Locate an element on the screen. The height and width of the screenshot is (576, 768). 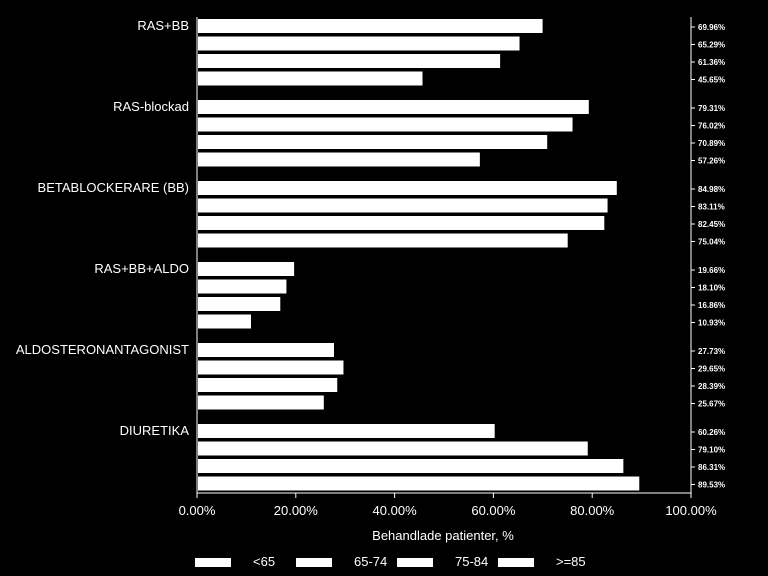
x-tick-label: 60.00% is located at coordinates (493, 510).